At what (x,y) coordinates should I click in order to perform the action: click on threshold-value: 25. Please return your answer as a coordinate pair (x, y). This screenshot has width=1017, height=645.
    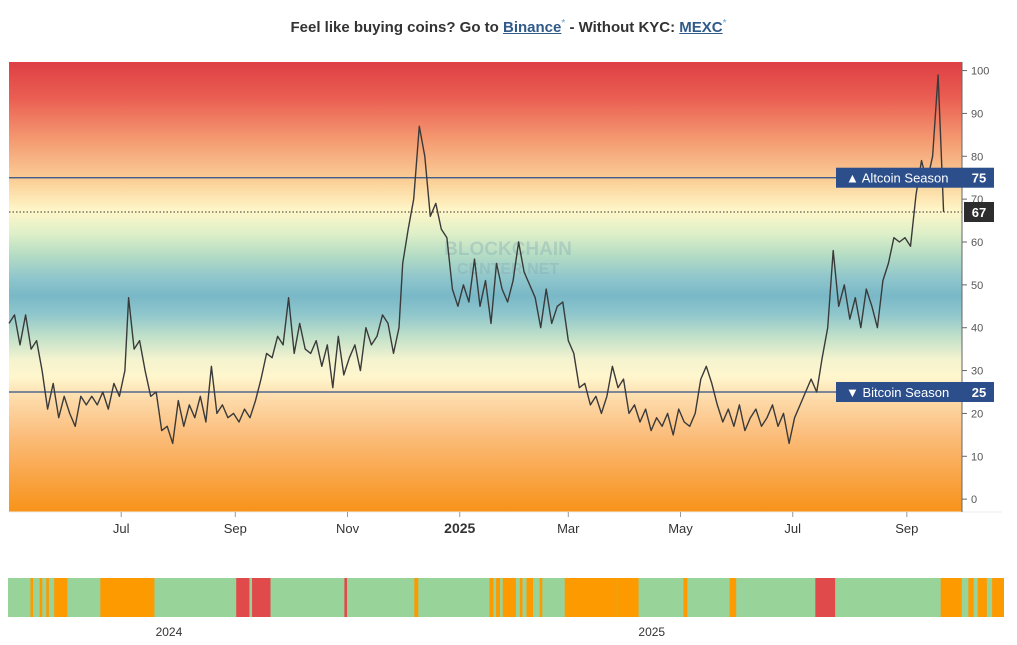
    Looking at the image, I should click on (979, 392).